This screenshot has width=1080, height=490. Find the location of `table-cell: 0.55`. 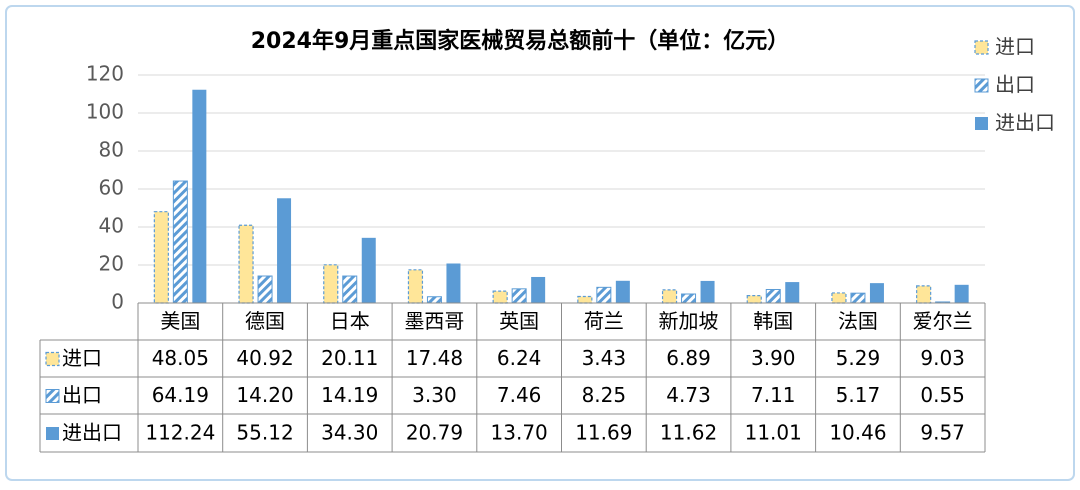

table-cell: 0.55 is located at coordinates (942, 395).